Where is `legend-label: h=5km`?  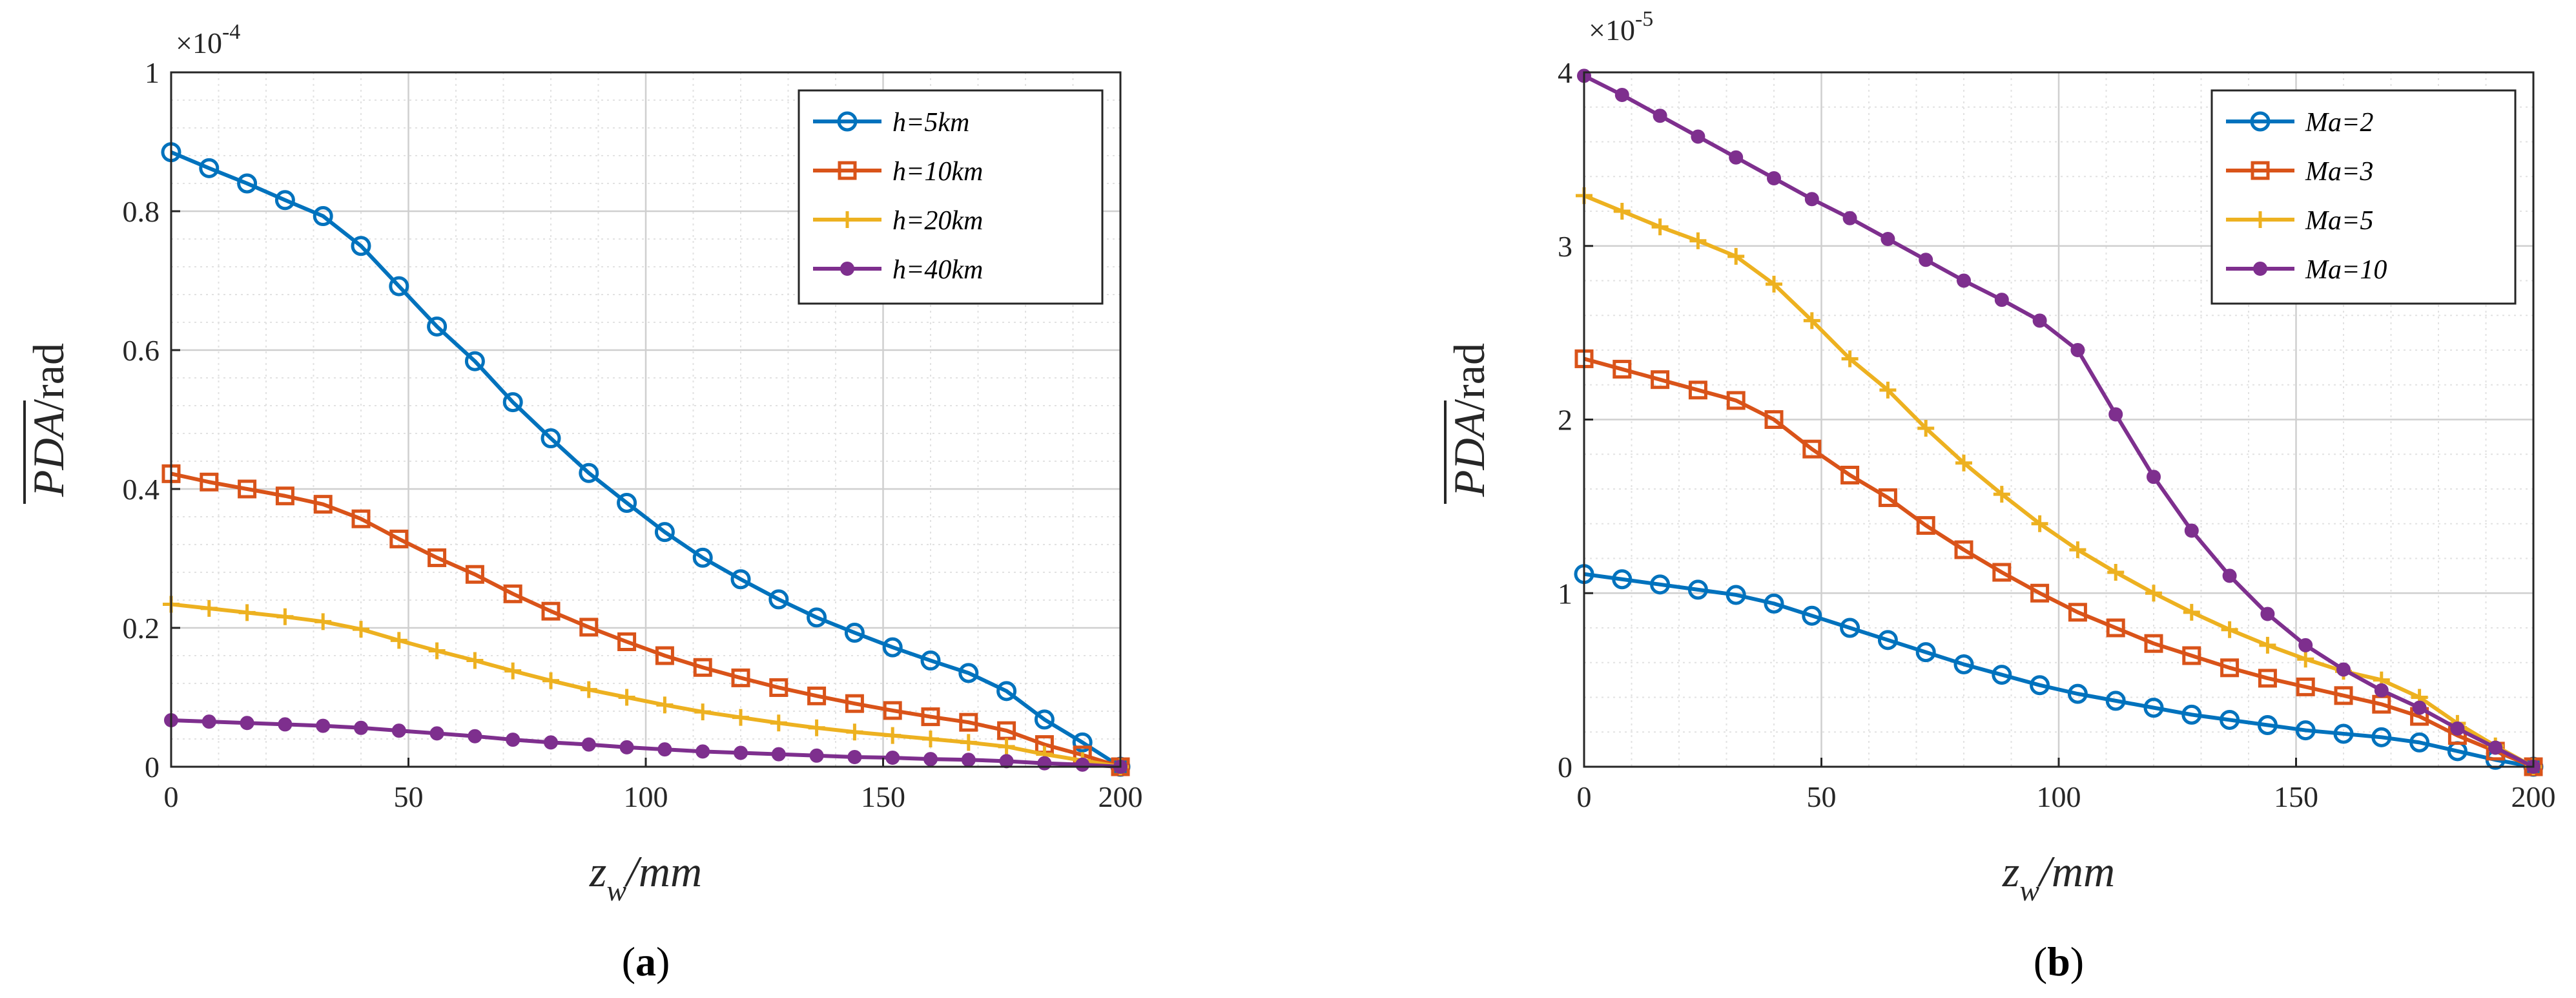
legend-label: h=5km is located at coordinates (930, 123).